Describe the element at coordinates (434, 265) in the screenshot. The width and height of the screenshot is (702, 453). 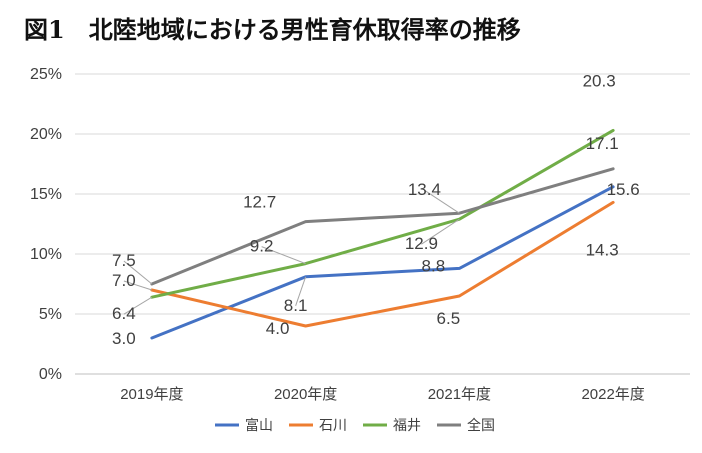
I see `data-label-富山: 8.8` at that location.